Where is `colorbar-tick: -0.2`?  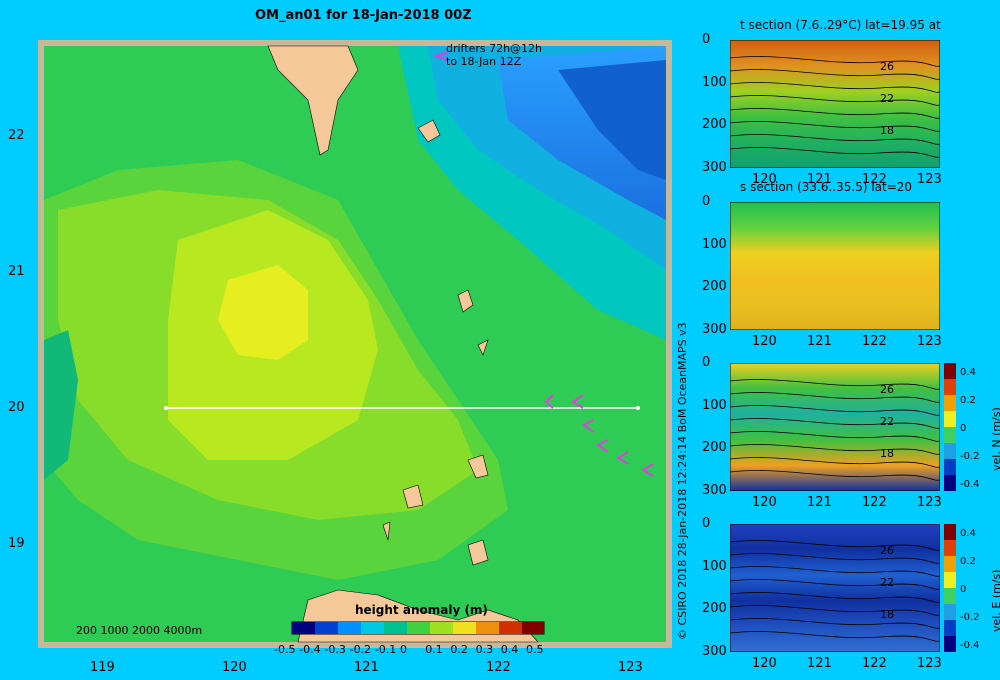
colorbar-tick: -0.2 is located at coordinates (970, 617).